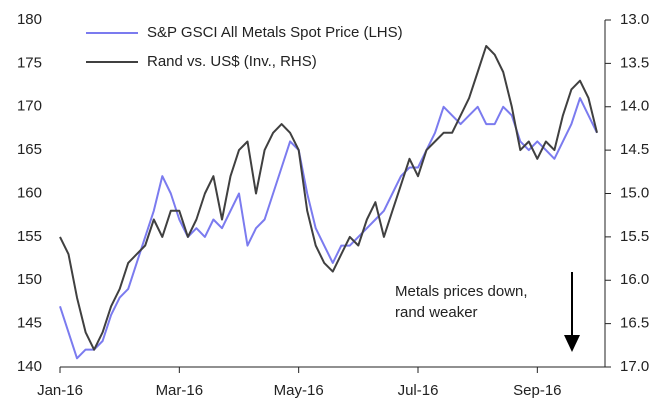 This screenshot has width=665, height=406. Describe the element at coordinates (461, 291) in the screenshot. I see `annotation: Metals prices down,` at that location.